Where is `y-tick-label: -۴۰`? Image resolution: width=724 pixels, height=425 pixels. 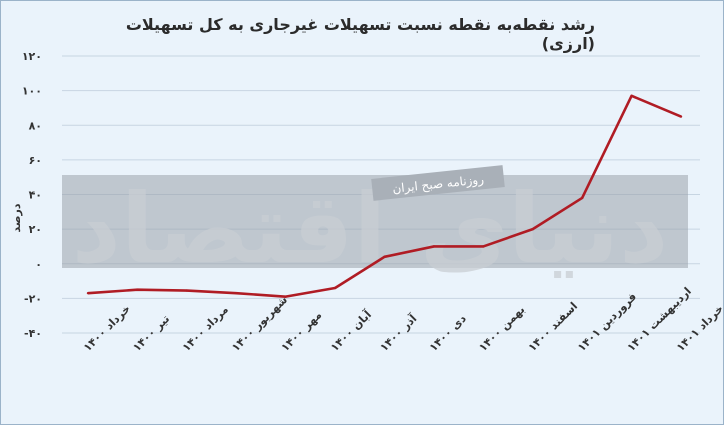 y-tick-label: -۴۰ is located at coordinates (33, 333).